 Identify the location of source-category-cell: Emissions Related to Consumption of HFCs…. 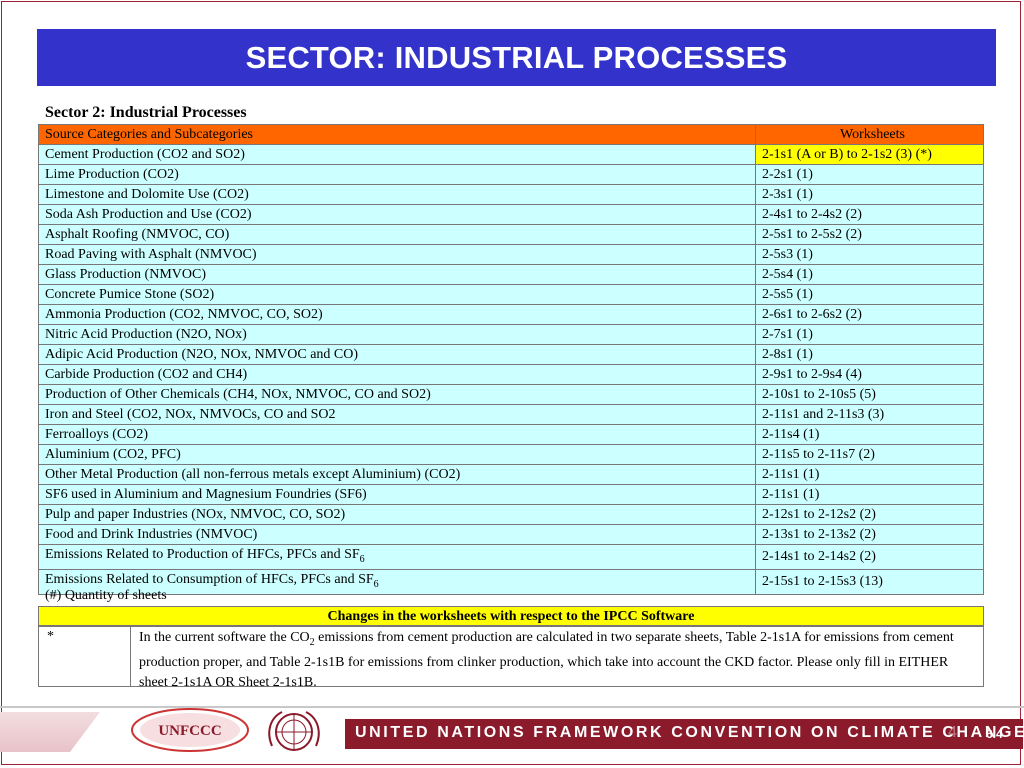
(397, 581).